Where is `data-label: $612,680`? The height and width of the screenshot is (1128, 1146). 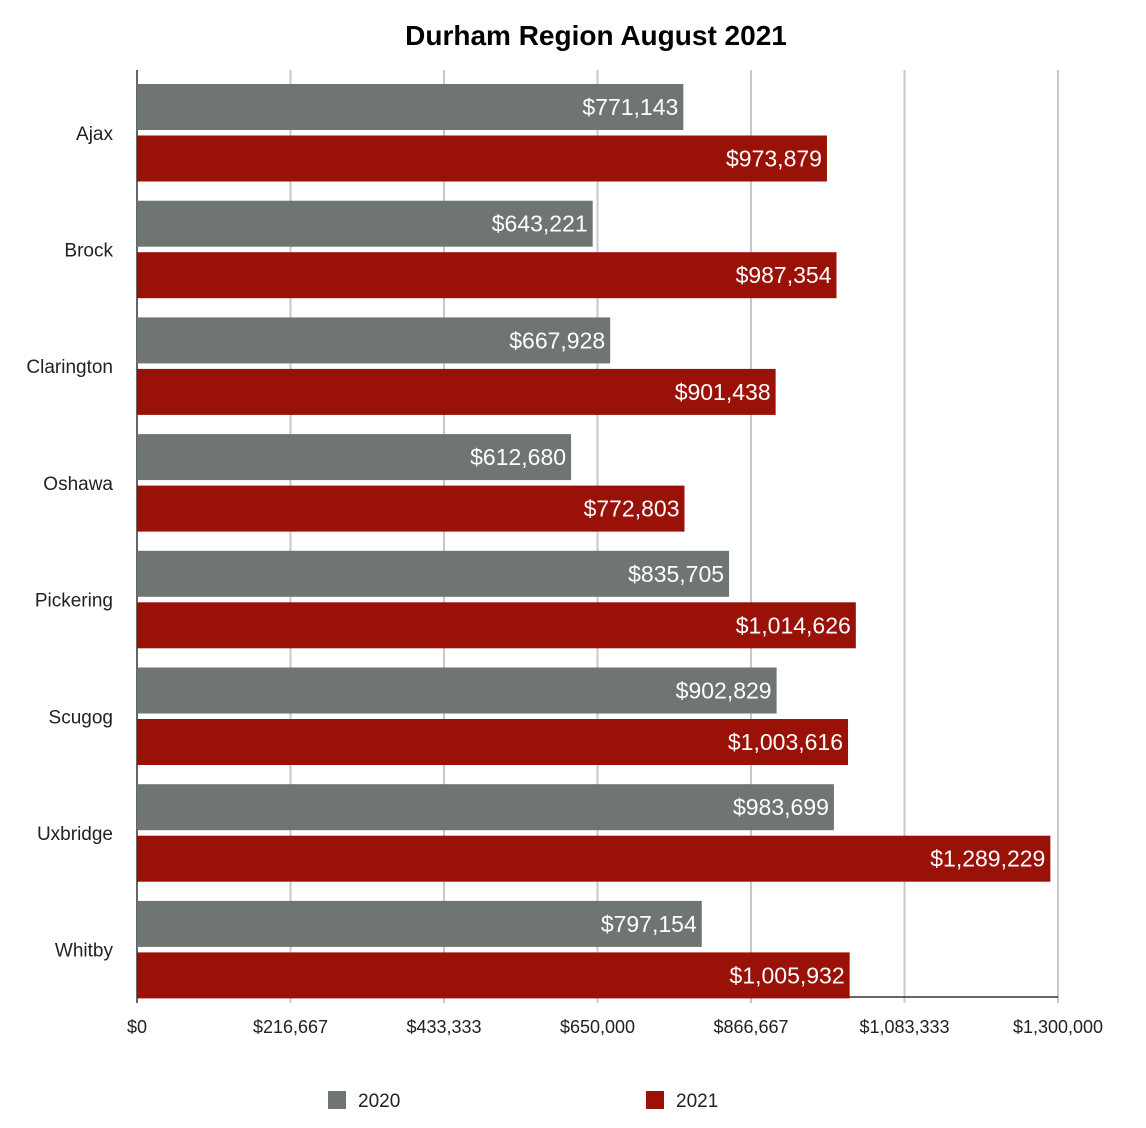 data-label: $612,680 is located at coordinates (518, 457).